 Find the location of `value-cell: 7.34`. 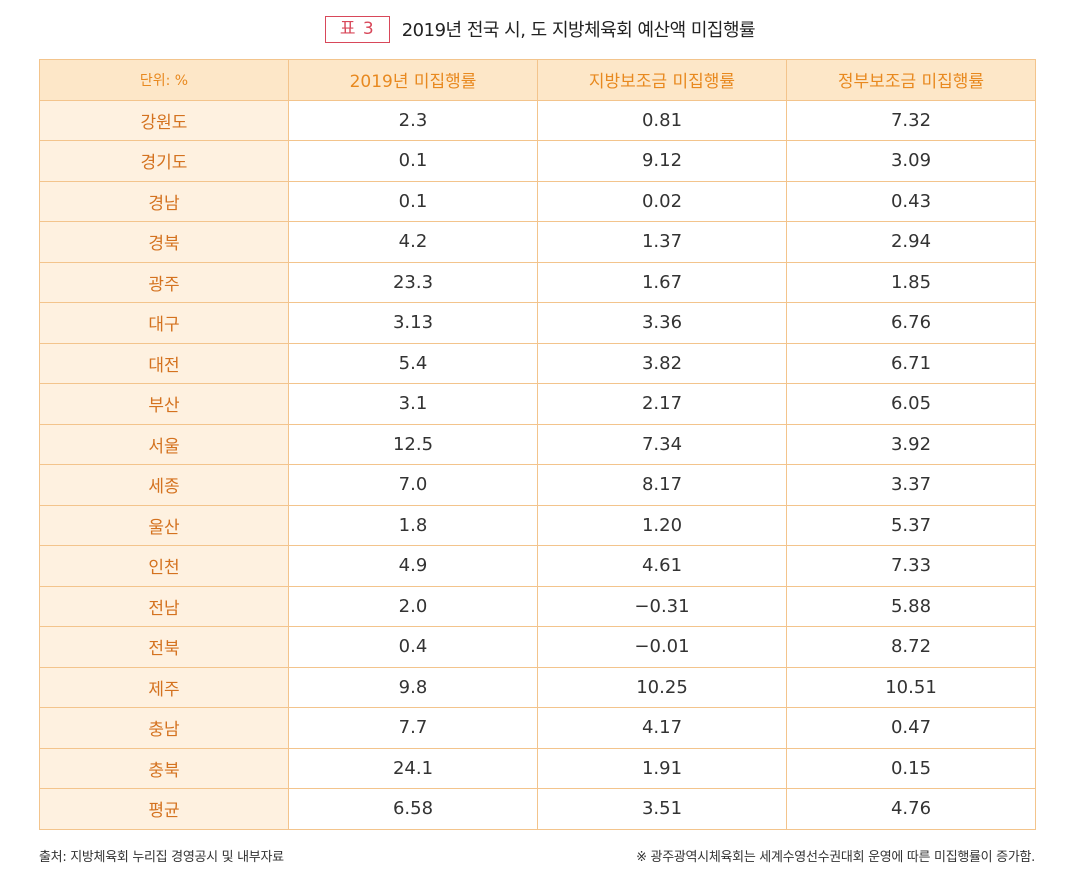

value-cell: 7.34 is located at coordinates (662, 444).